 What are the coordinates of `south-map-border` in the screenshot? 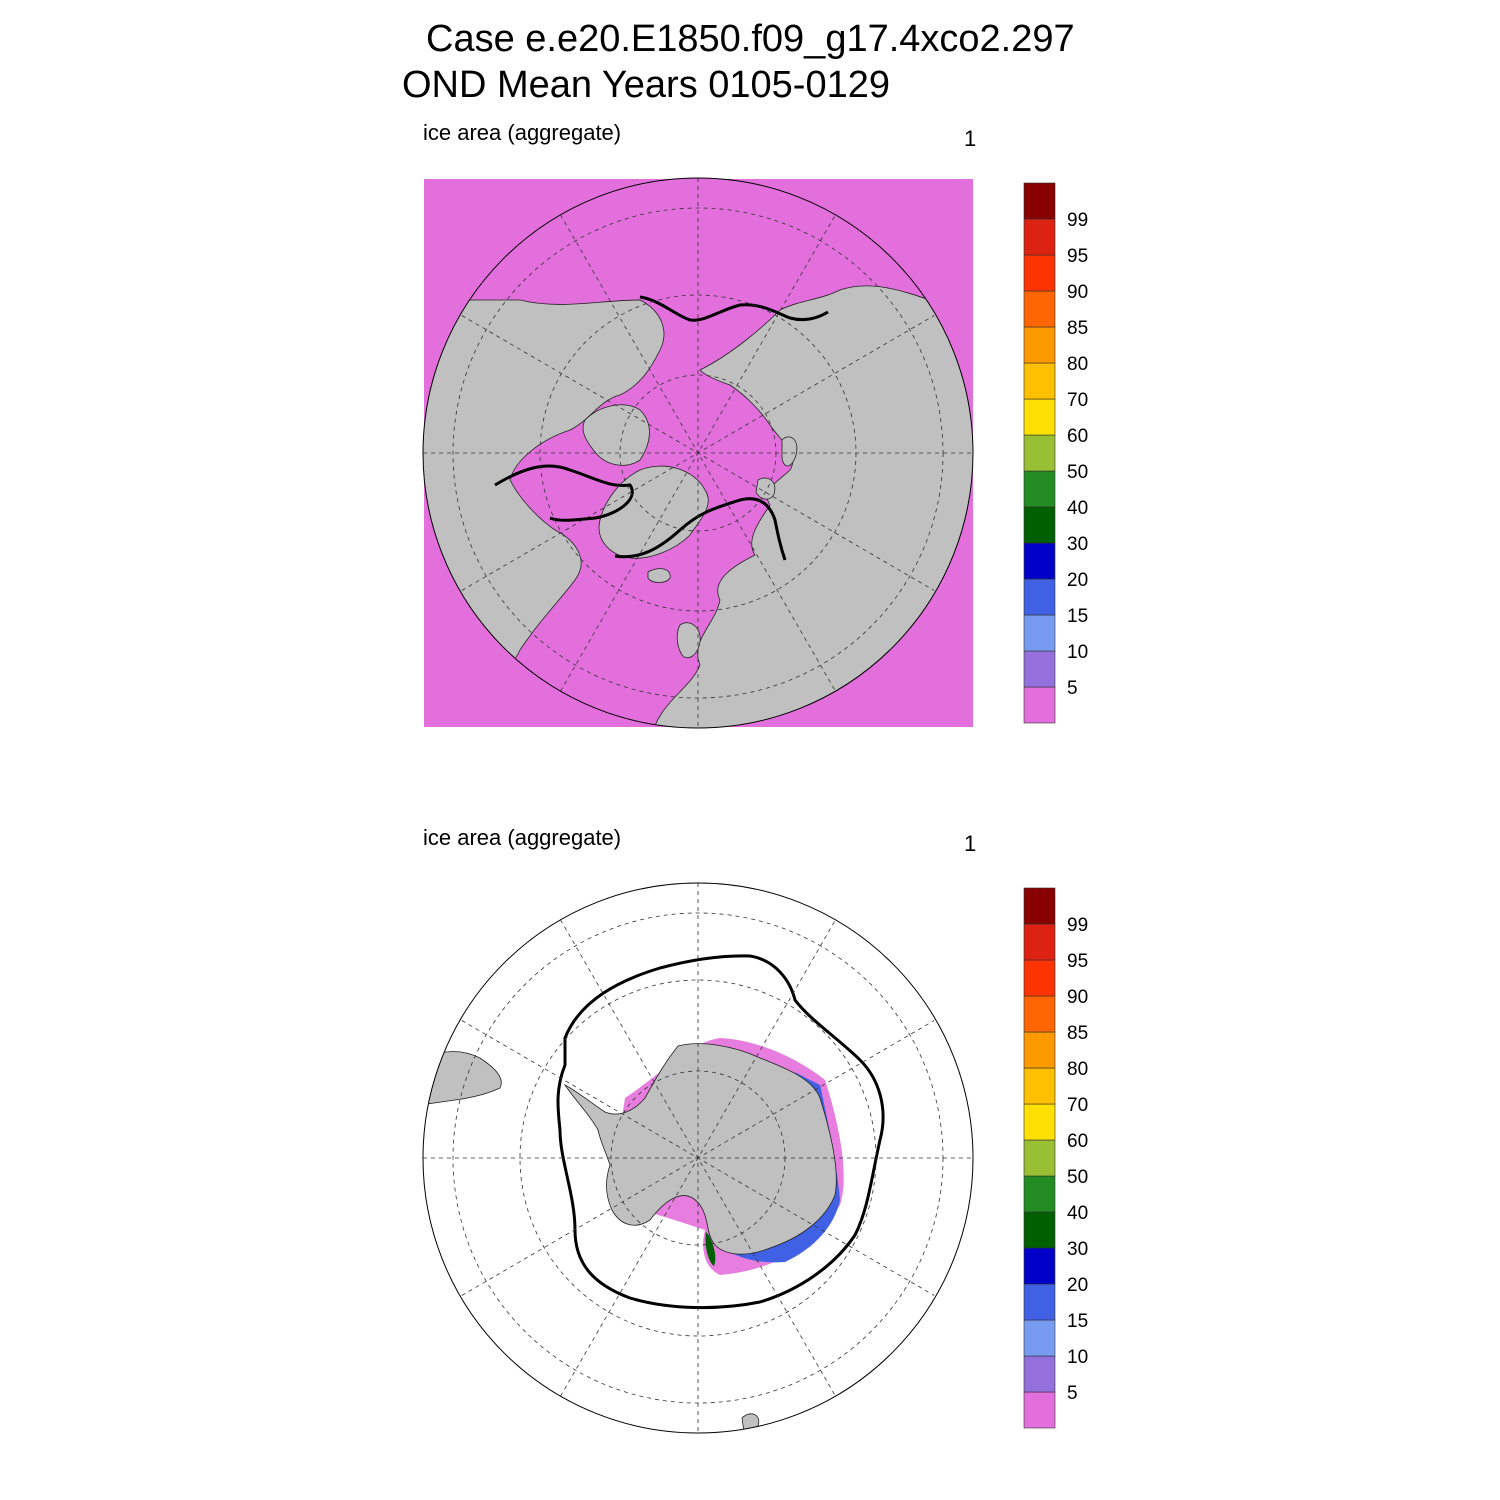 It's located at (698, 1158).